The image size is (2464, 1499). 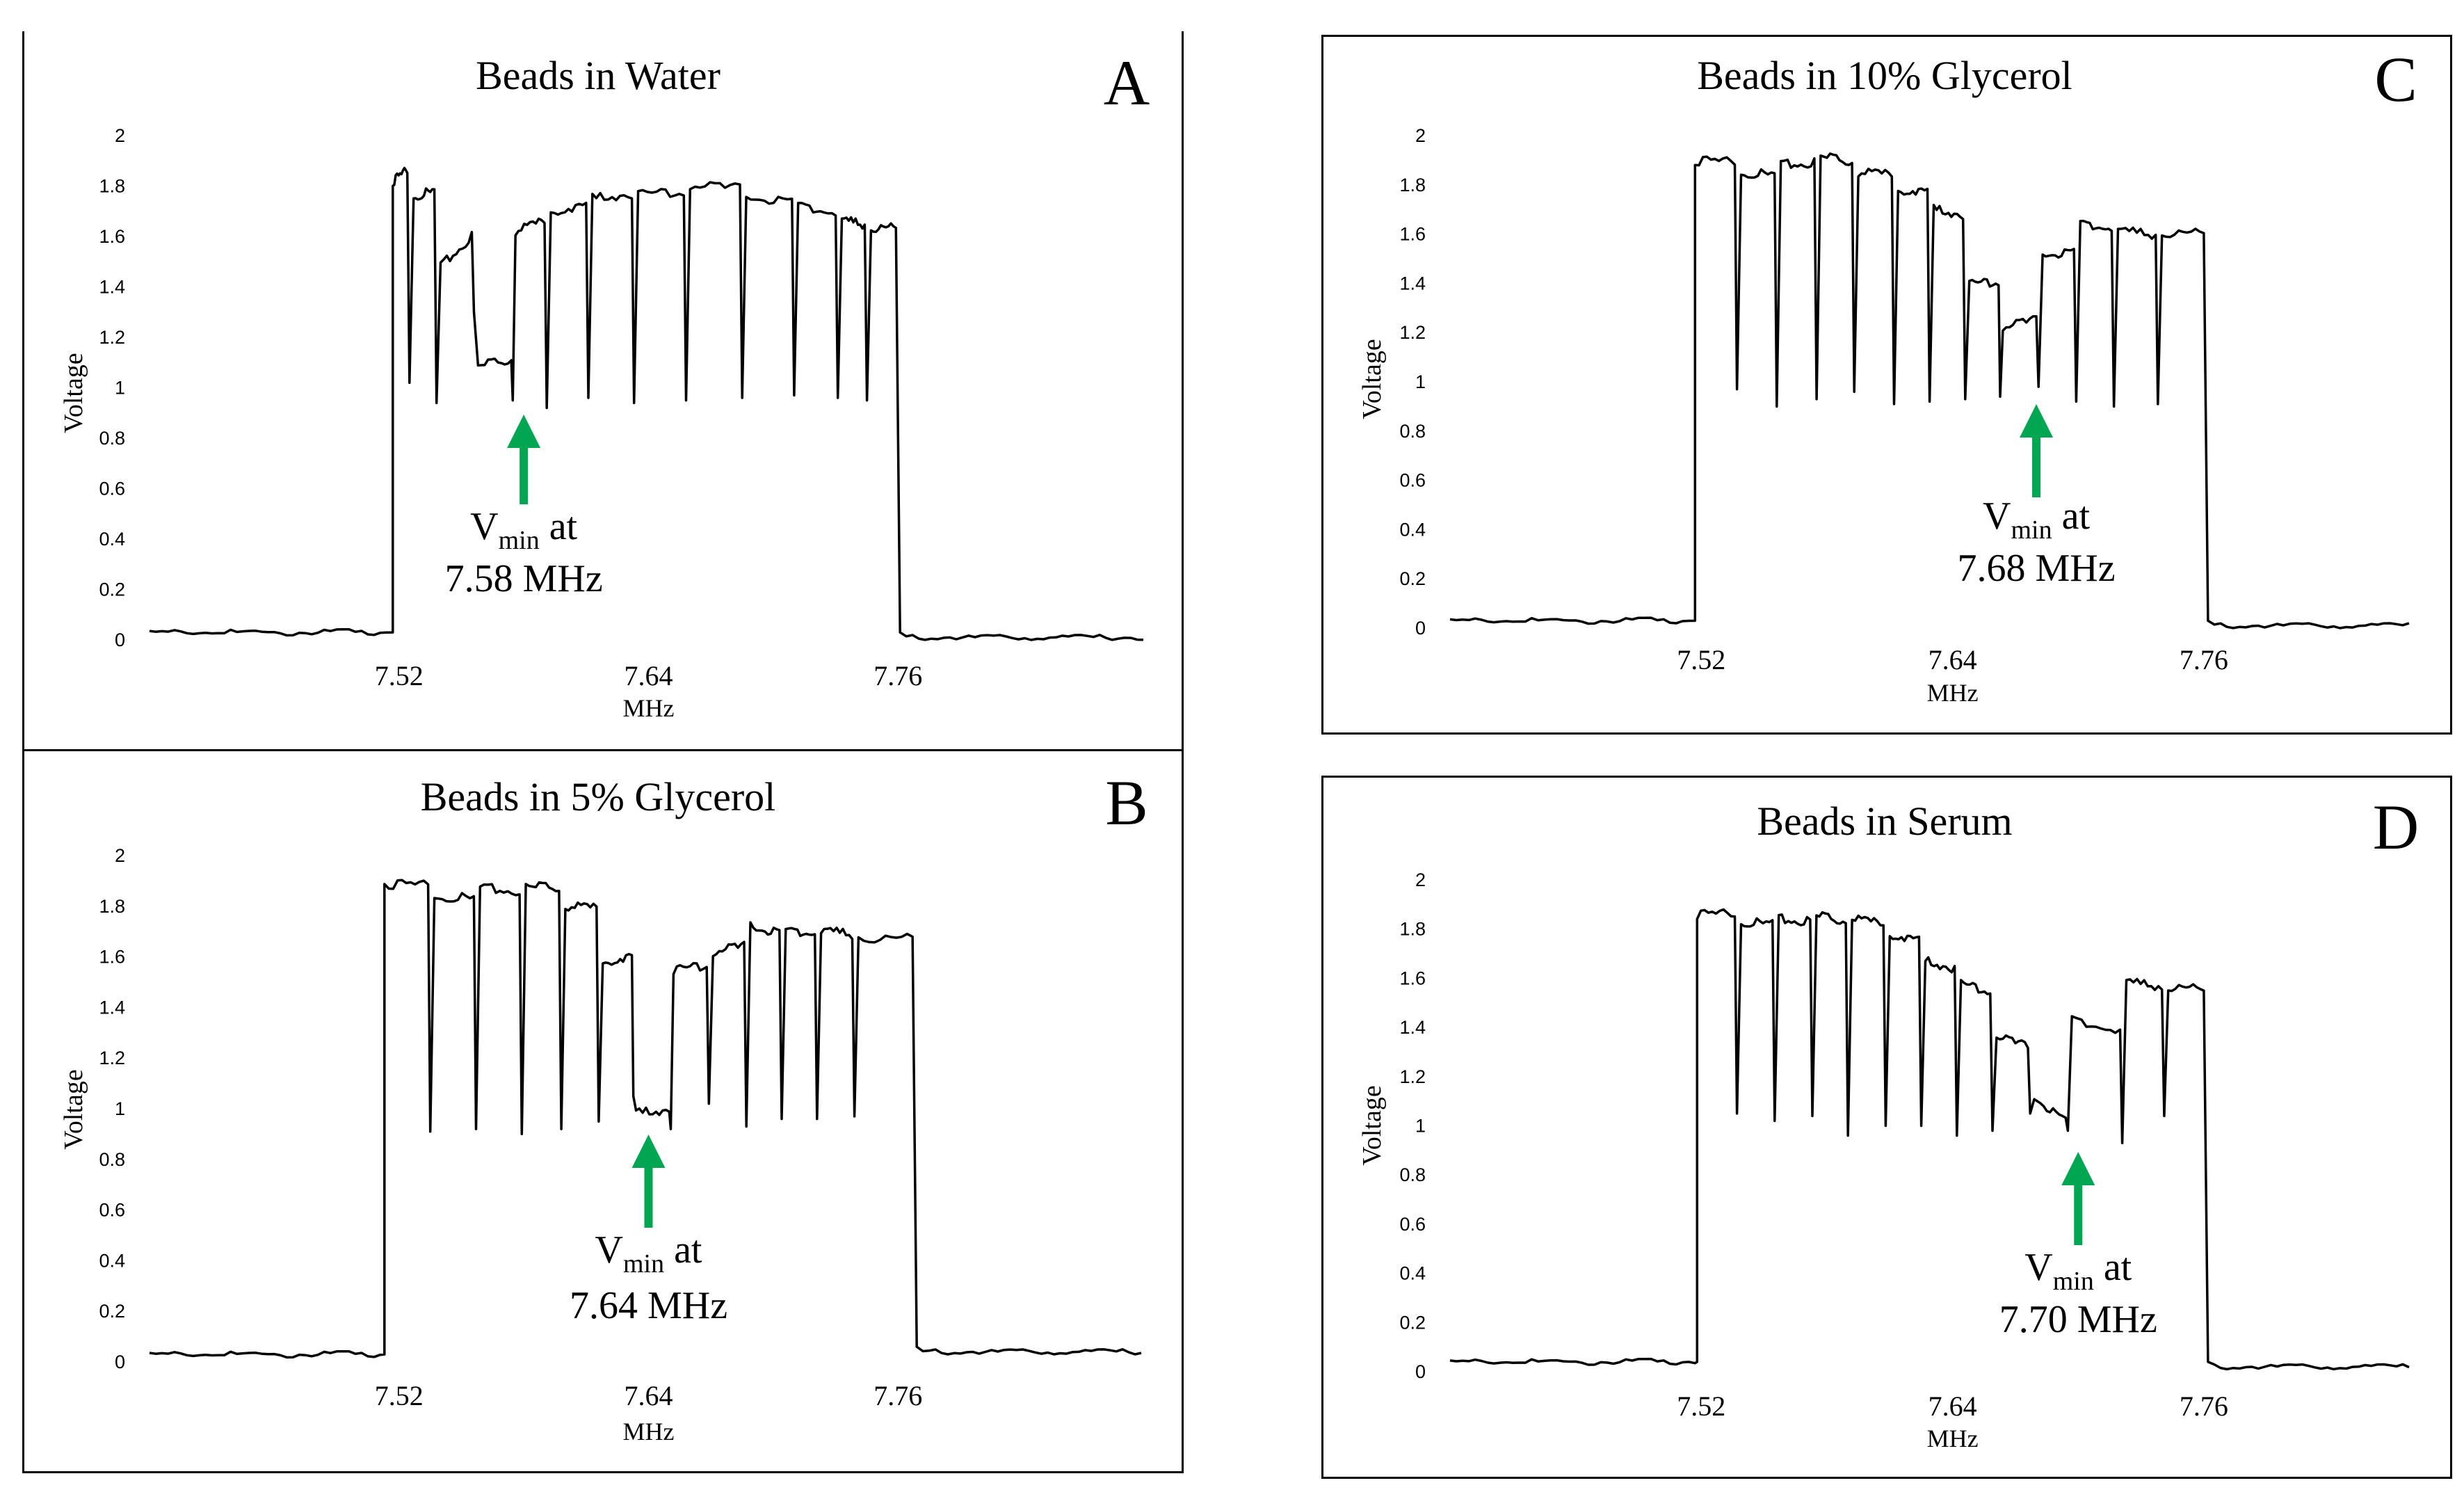 I want to click on panel-letter: C, so click(x=2395, y=79).